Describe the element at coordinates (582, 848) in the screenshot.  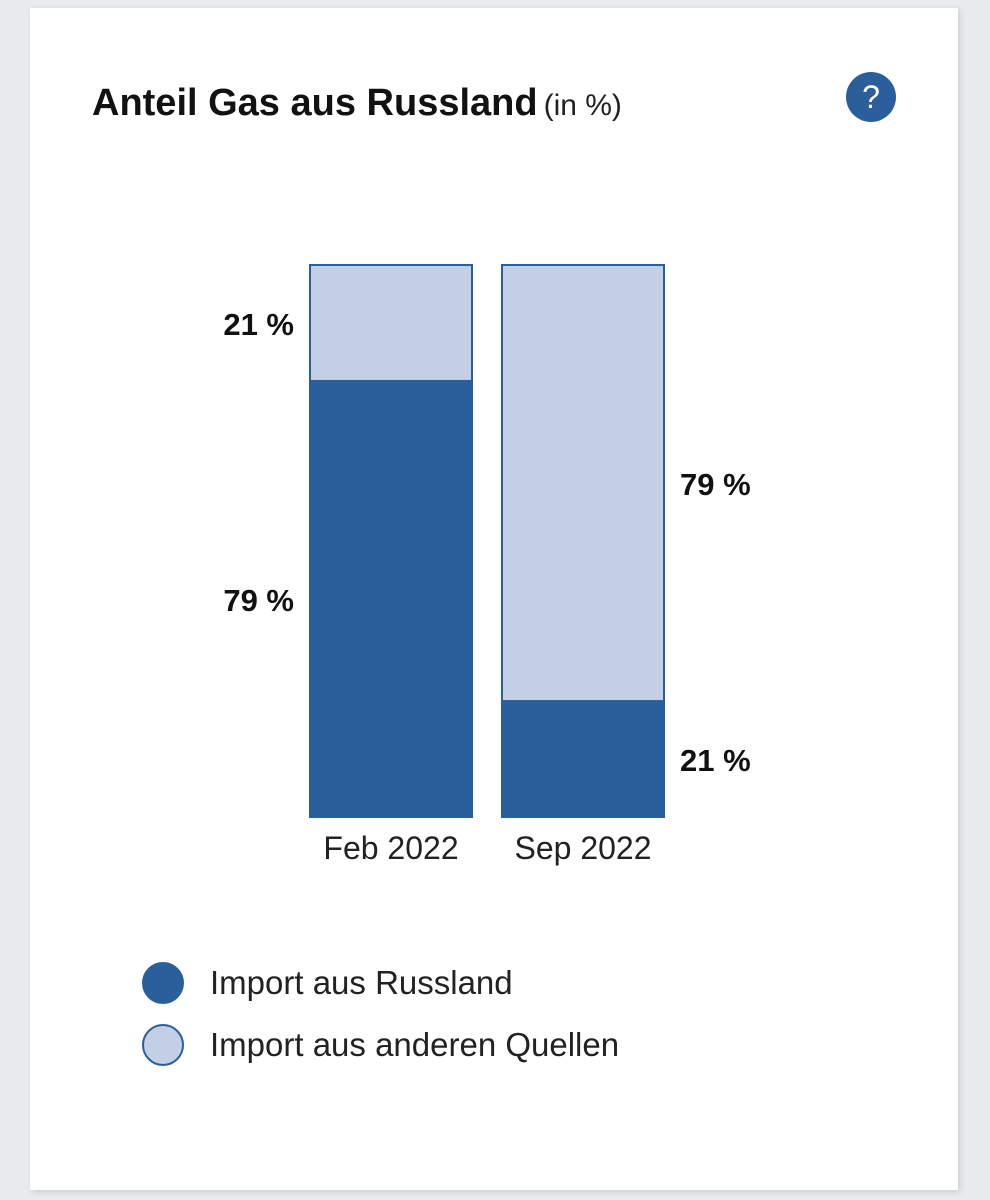
I see `category-label-2: Sep 2022` at that location.